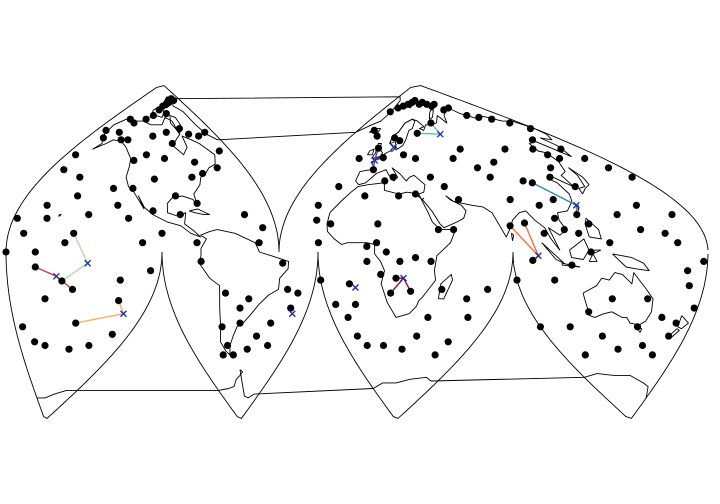 This screenshot has width=720, height=504. Describe the element at coordinates (286, 118) in the screenshot. I see `coast-greenland` at that location.